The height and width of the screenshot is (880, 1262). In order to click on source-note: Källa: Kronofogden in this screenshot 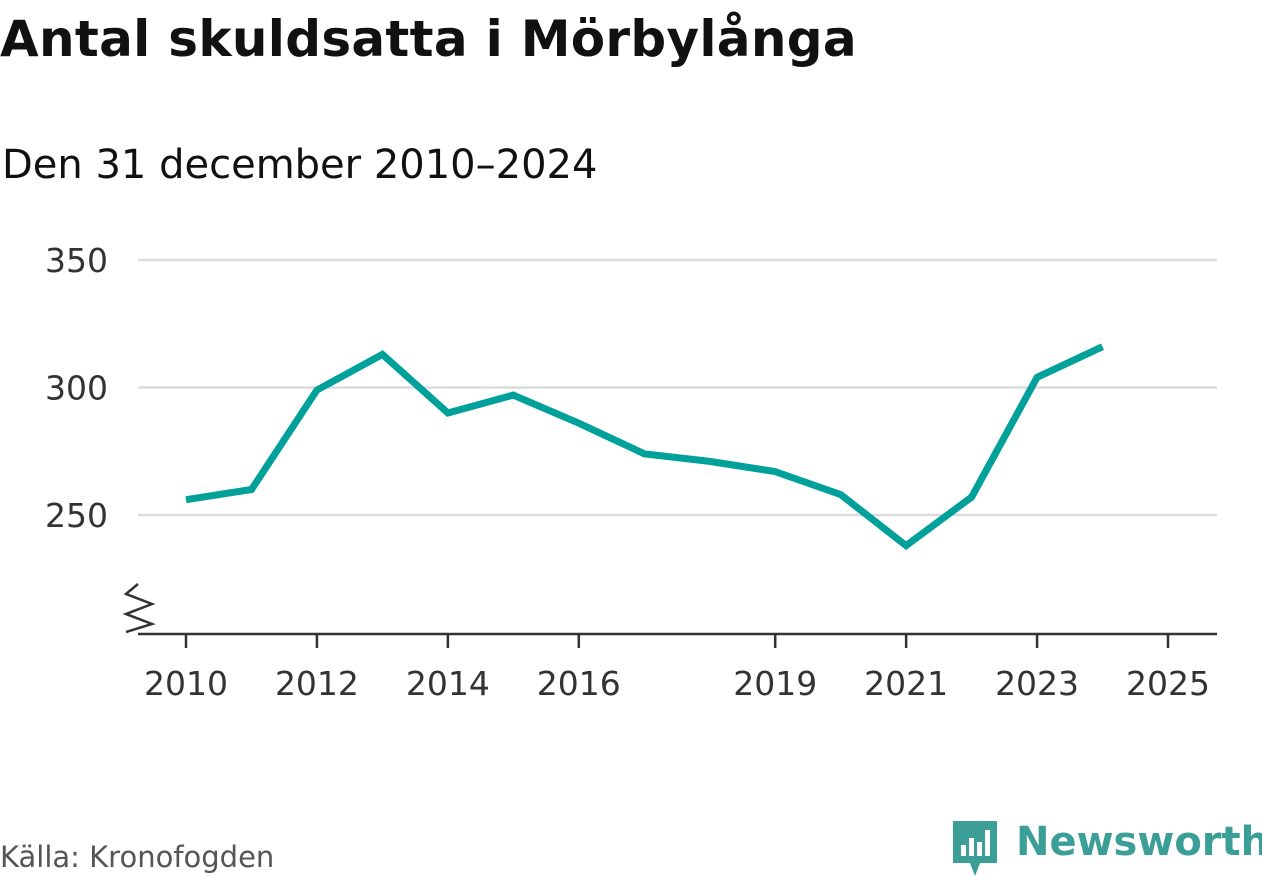, I will do `click(137, 857)`.